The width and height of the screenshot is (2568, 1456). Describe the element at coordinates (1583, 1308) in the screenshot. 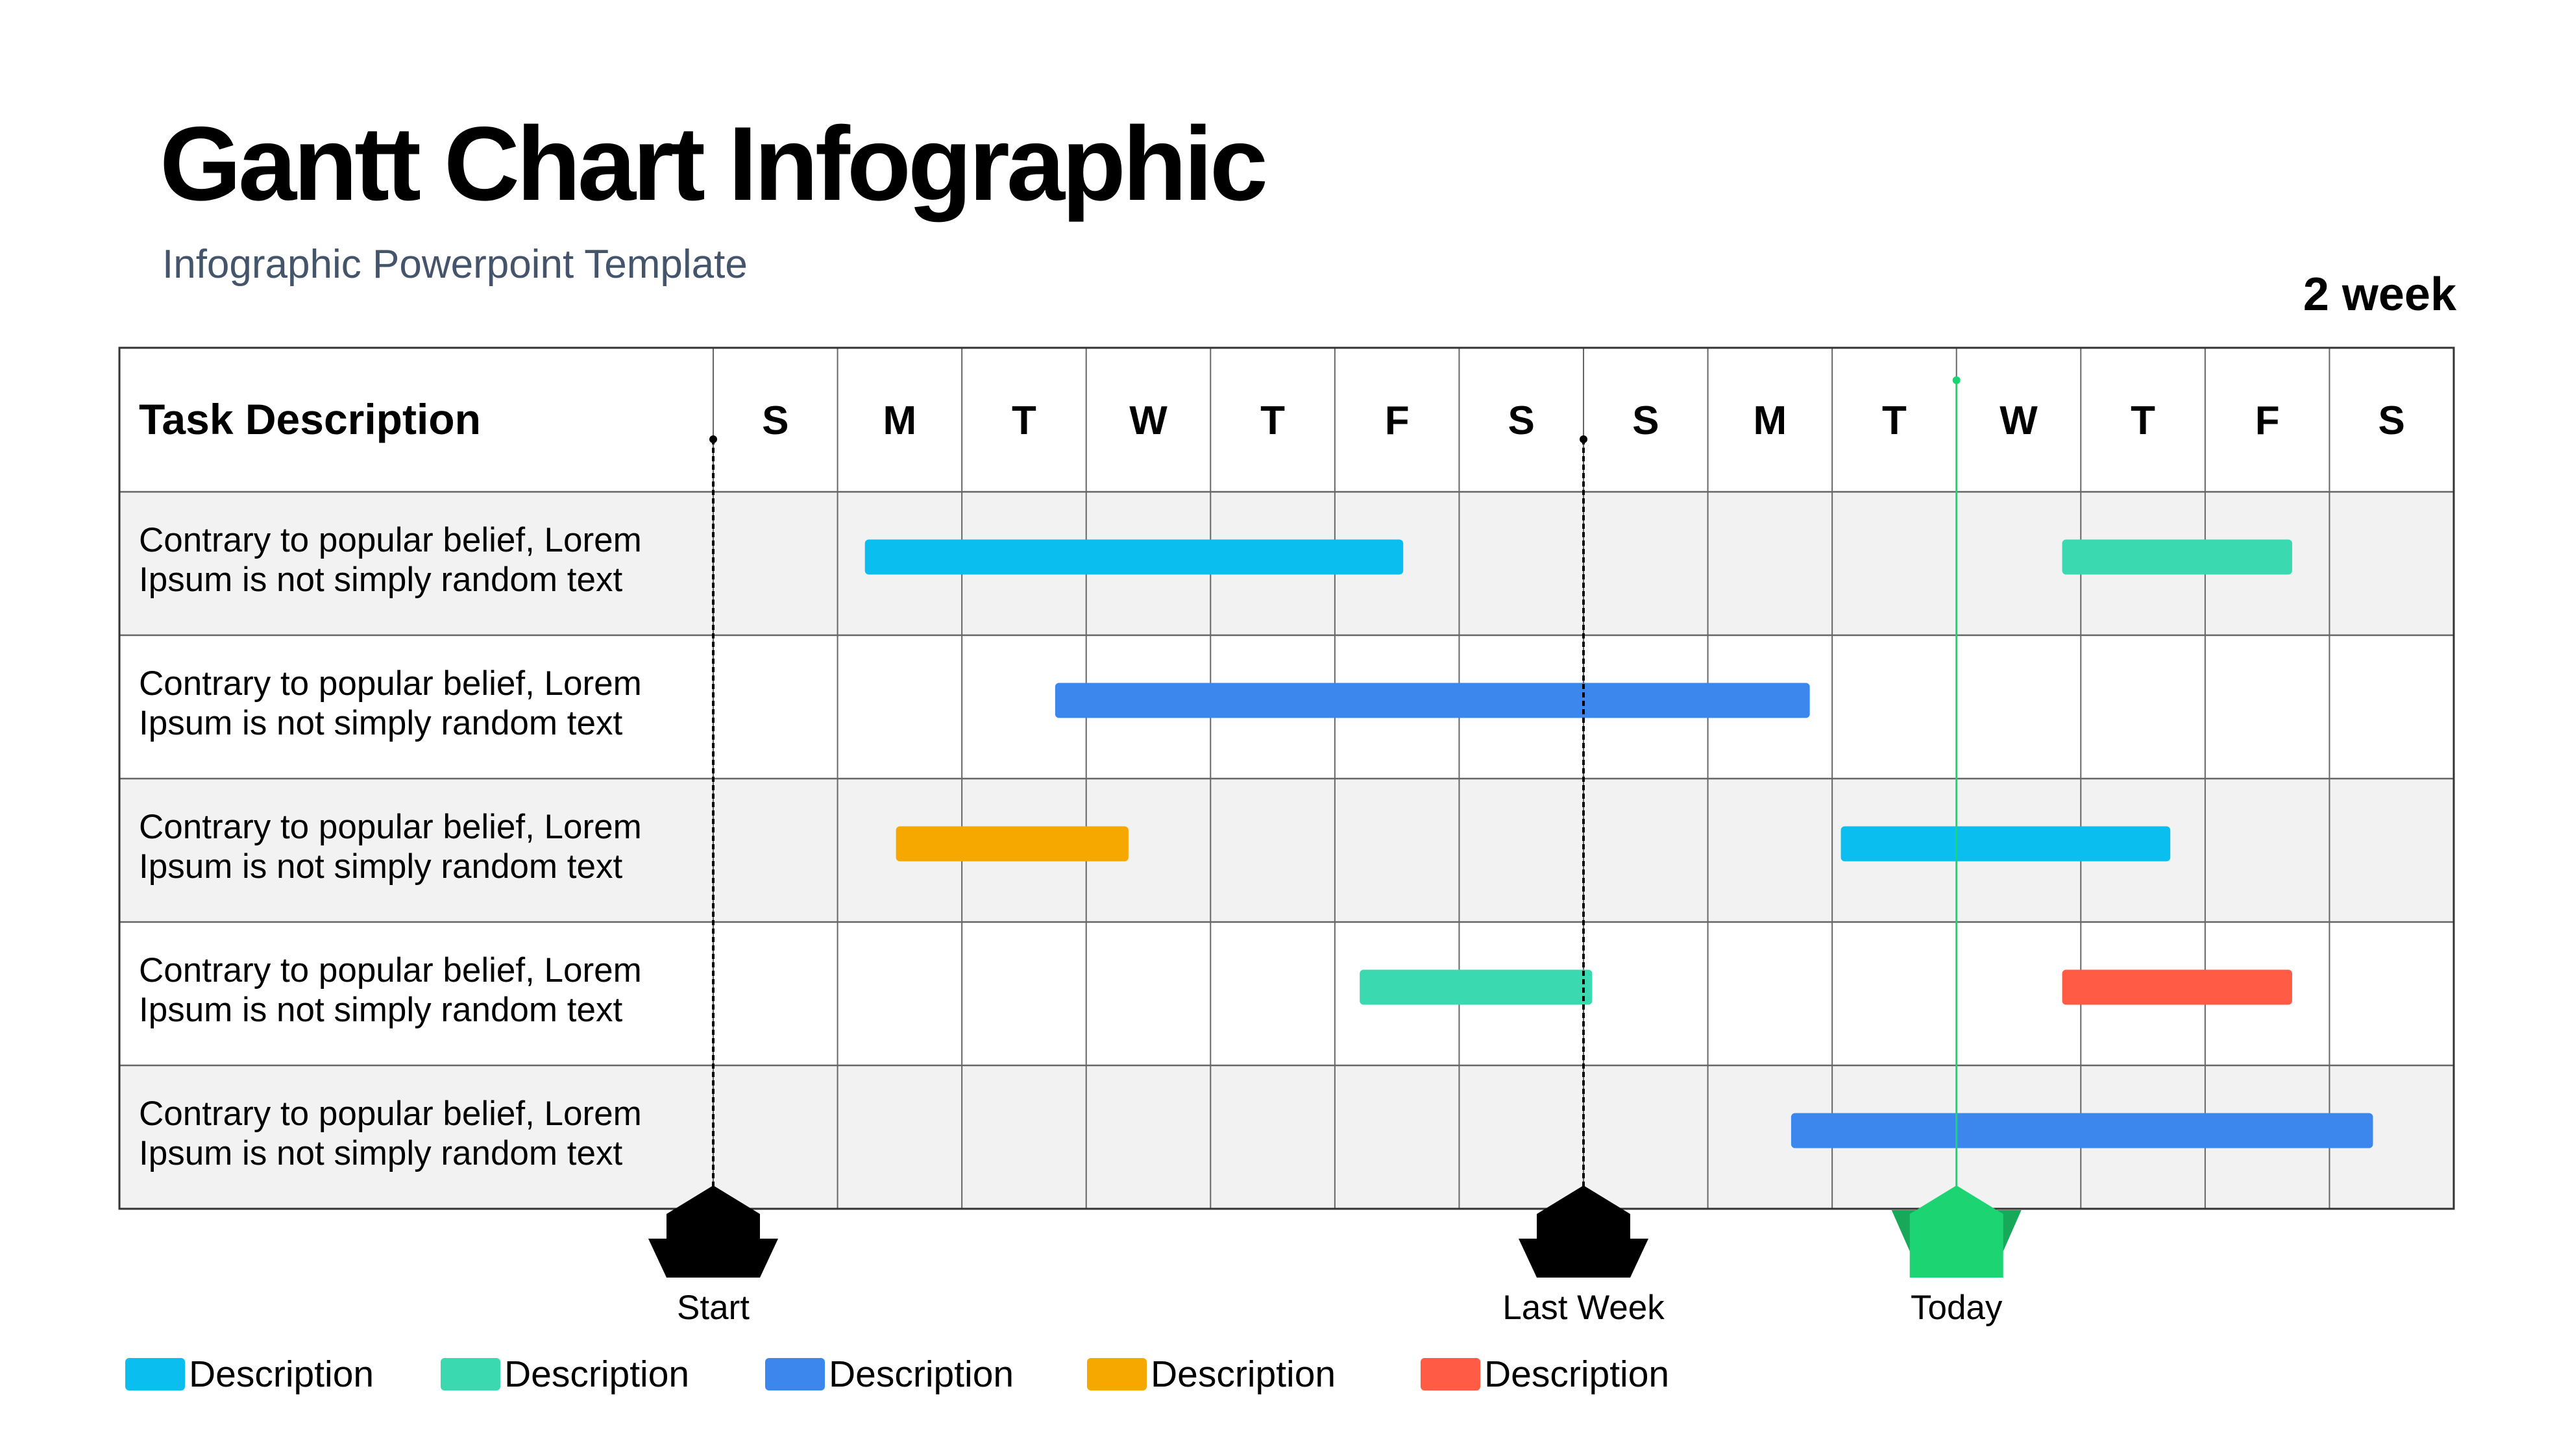

I see `marker-label: Last Week` at that location.